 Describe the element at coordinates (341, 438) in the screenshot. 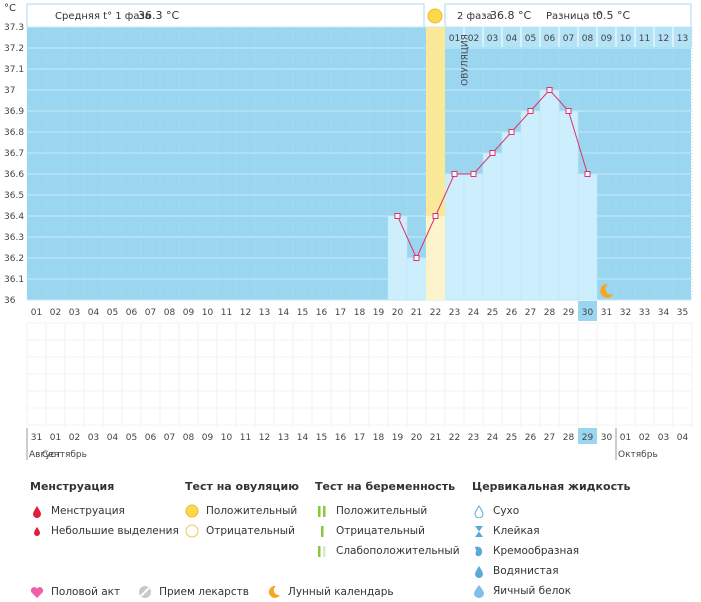

I see `x-calendar-tick: 16` at that location.